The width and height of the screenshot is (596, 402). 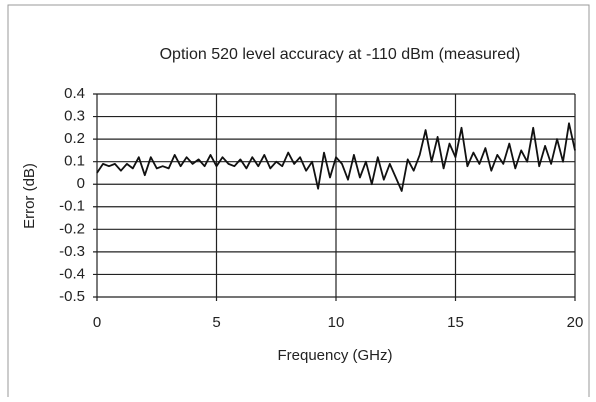 What do you see at coordinates (74, 138) in the screenshot?
I see `y-tick-label: 0.2` at bounding box center [74, 138].